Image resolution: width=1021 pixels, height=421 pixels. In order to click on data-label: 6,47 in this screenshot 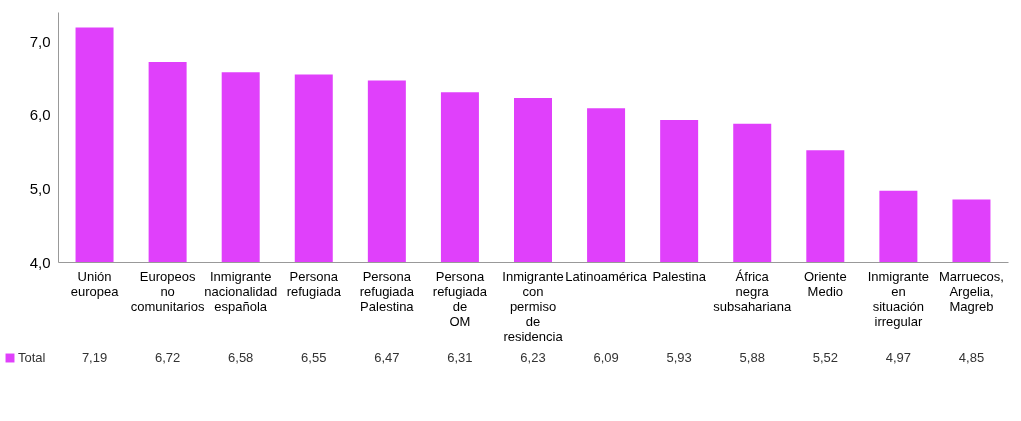, I will do `click(387, 357)`.